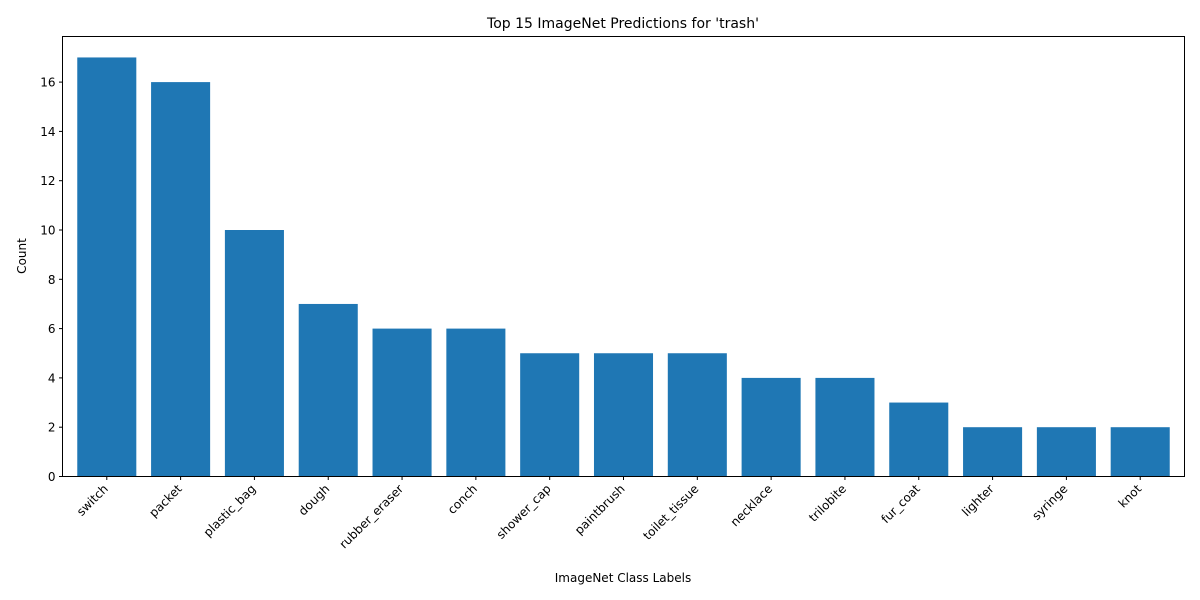  Describe the element at coordinates (845, 427) in the screenshot. I see `bar-trilobite` at that location.